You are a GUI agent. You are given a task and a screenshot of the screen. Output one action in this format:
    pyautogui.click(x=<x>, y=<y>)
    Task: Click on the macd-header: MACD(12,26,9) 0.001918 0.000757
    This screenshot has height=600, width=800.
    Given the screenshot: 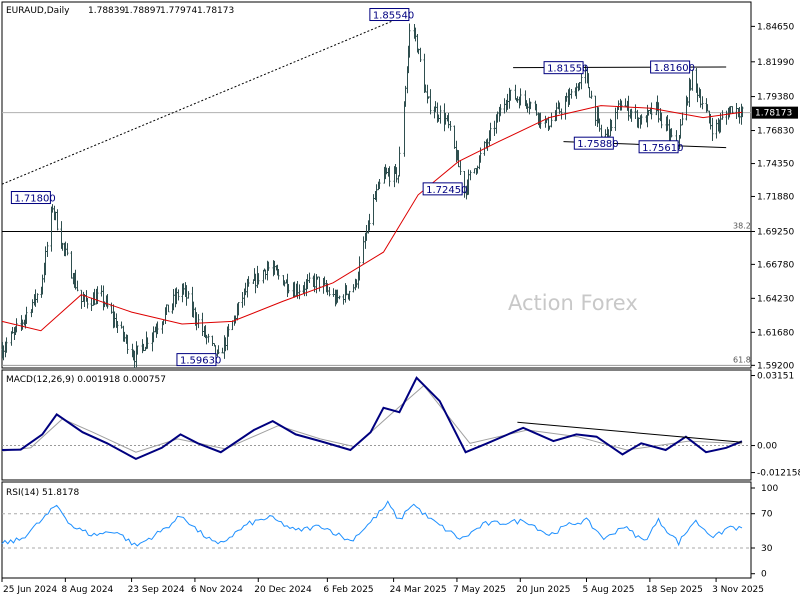 What is the action you would take?
    pyautogui.click(x=86, y=380)
    